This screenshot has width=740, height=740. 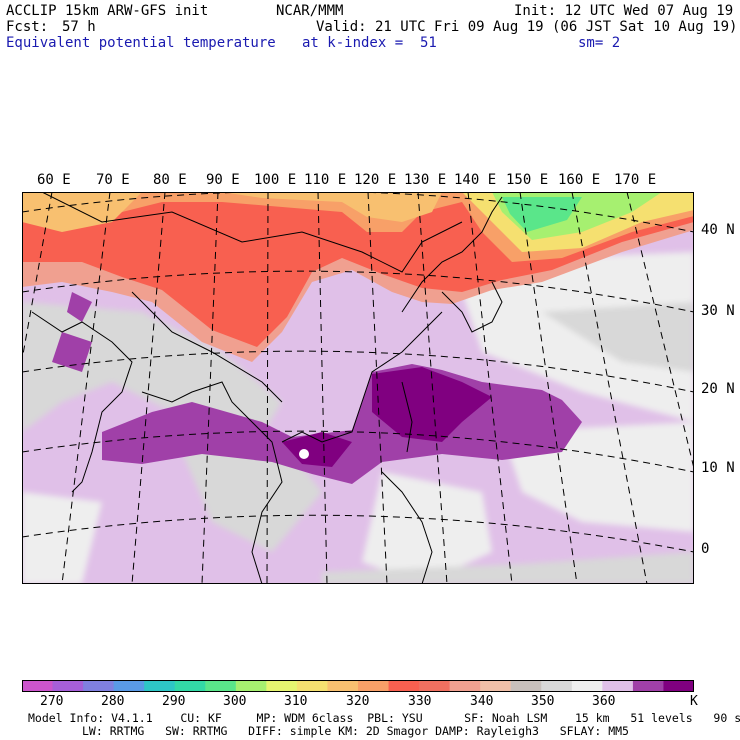 What do you see at coordinates (113, 701) in the screenshot?
I see `colorbar-label: 280` at bounding box center [113, 701].